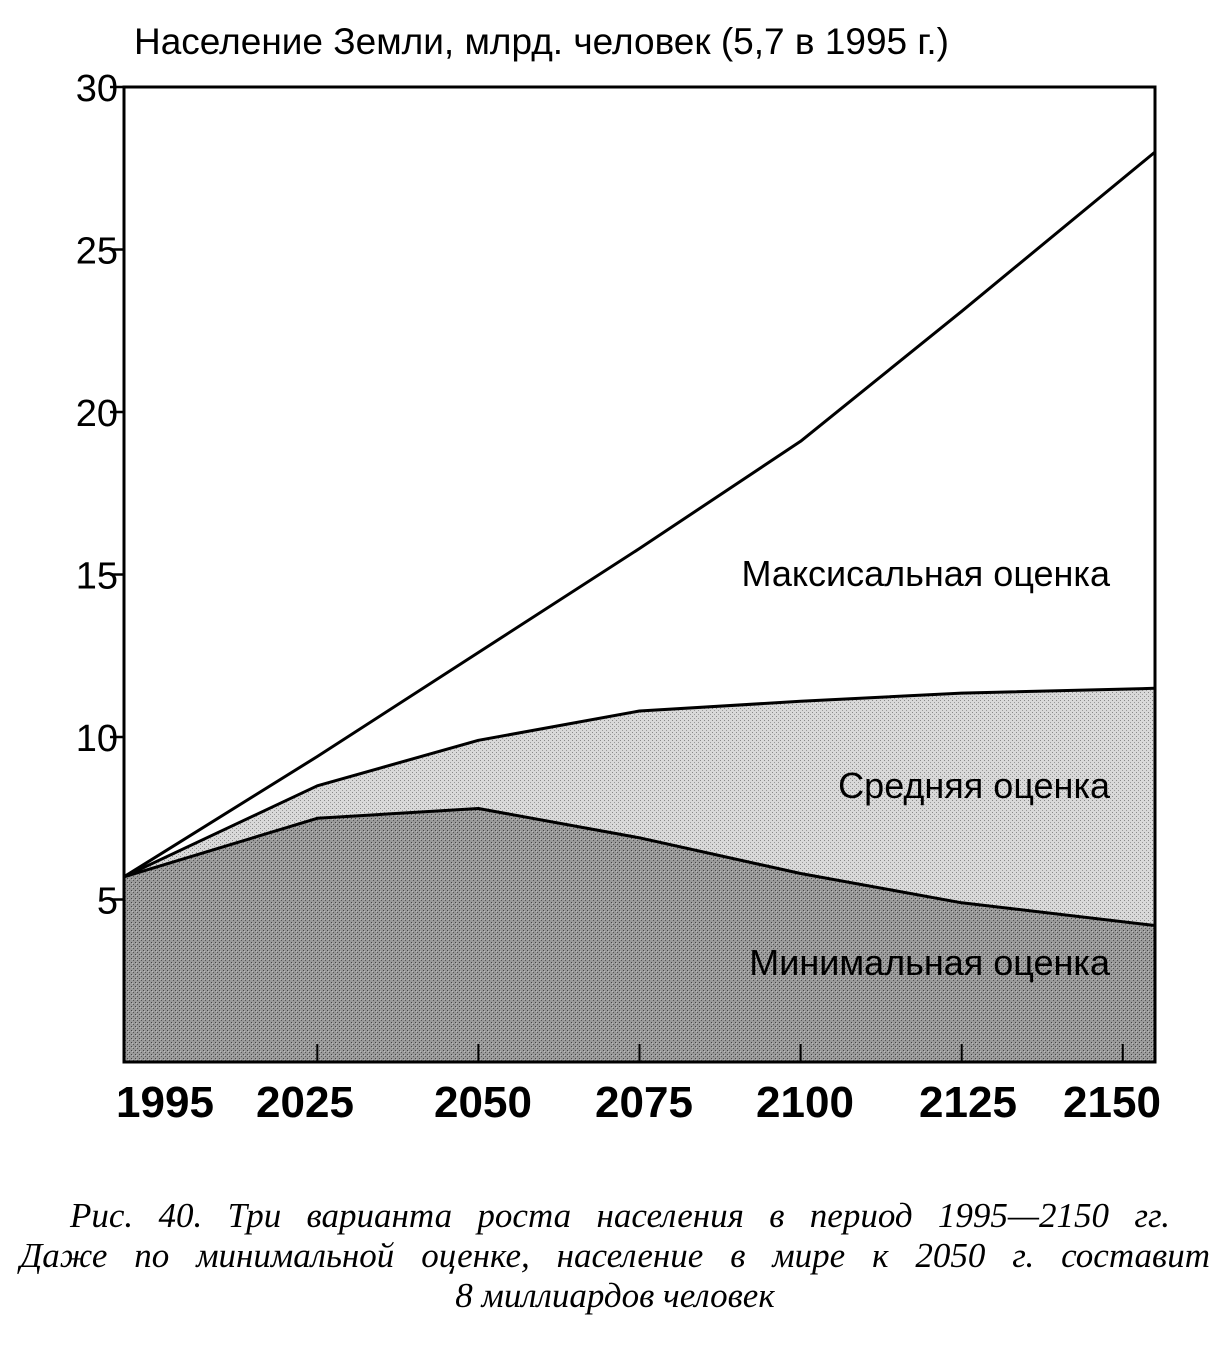 This screenshot has height=1360, width=1229. I want to click on series-label: Минимальная оценка, so click(930, 962).